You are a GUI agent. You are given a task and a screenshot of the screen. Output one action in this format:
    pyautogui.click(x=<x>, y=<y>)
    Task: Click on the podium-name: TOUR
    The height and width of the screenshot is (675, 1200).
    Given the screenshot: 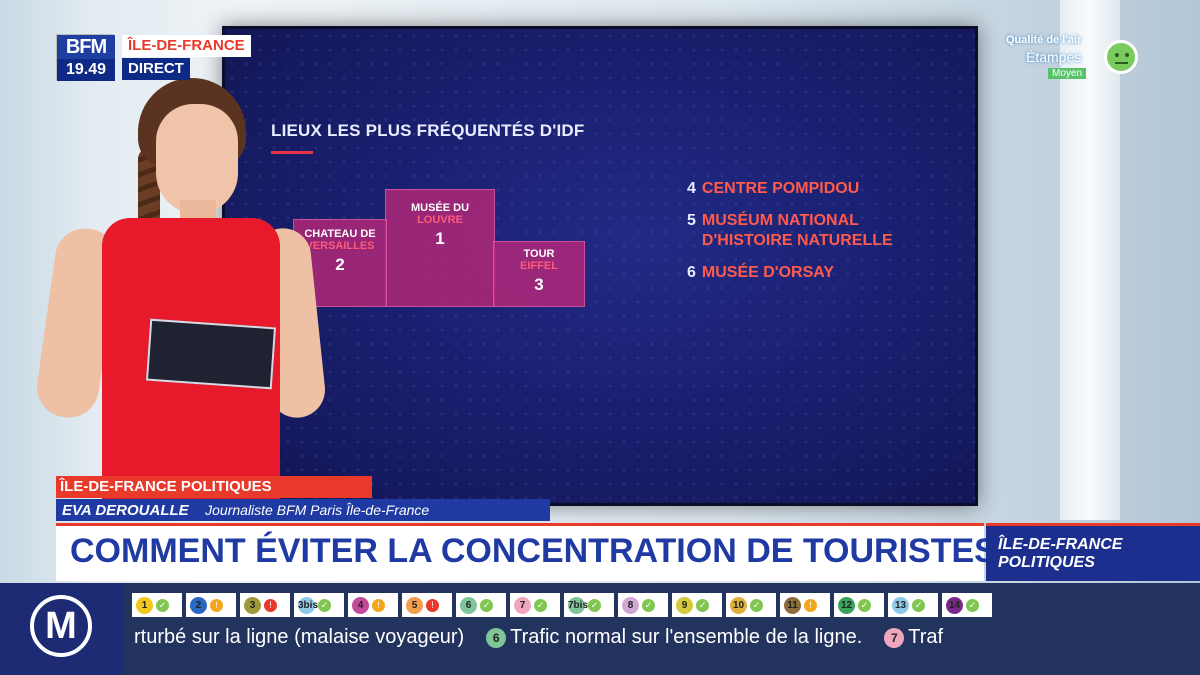 What is the action you would take?
    pyautogui.click(x=539, y=254)
    